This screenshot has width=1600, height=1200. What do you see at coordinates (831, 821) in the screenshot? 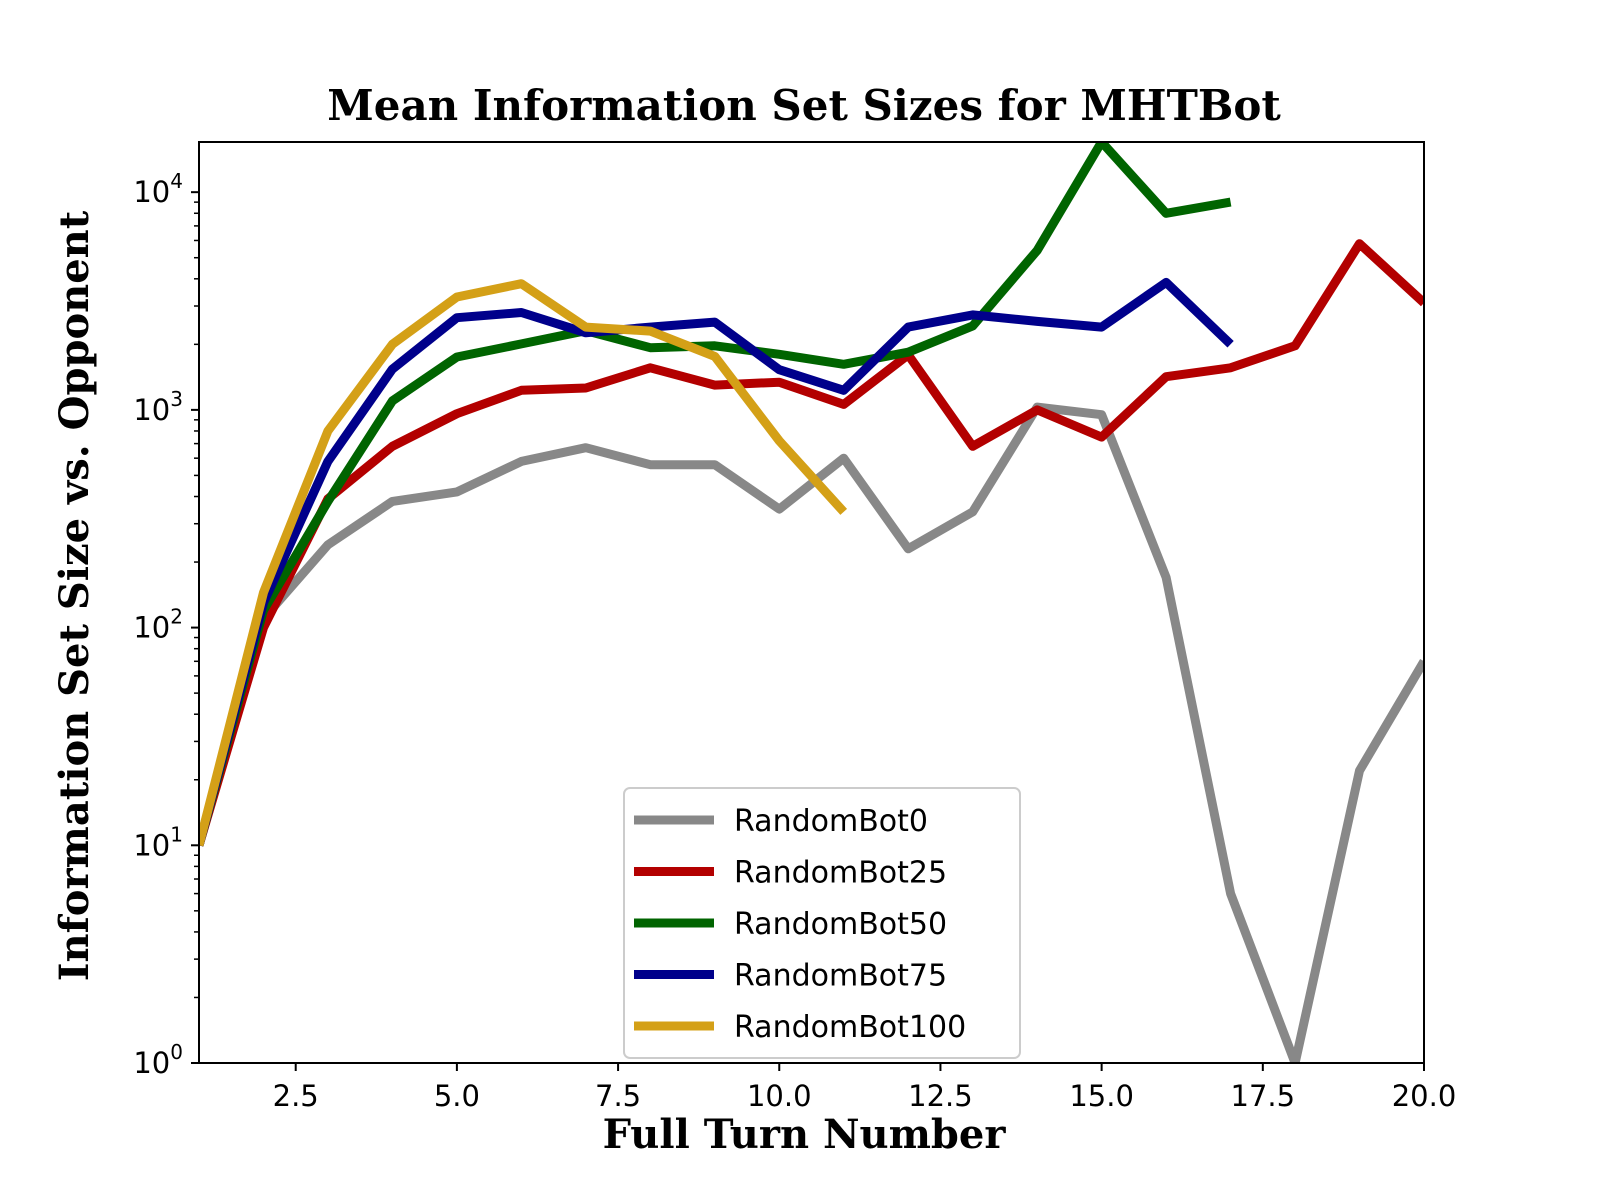
I see `legend-label-RandomBot0: RandomBot0` at bounding box center [831, 821].